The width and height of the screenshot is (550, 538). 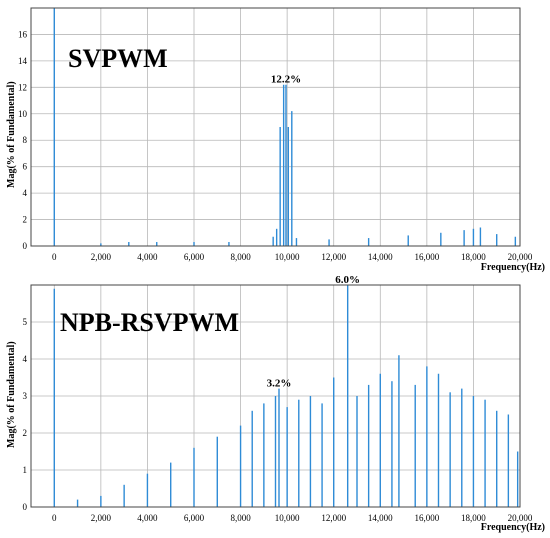 What do you see at coordinates (426, 257) in the screenshot?
I see `svpwm-x-tick-label: 16,000` at bounding box center [426, 257].